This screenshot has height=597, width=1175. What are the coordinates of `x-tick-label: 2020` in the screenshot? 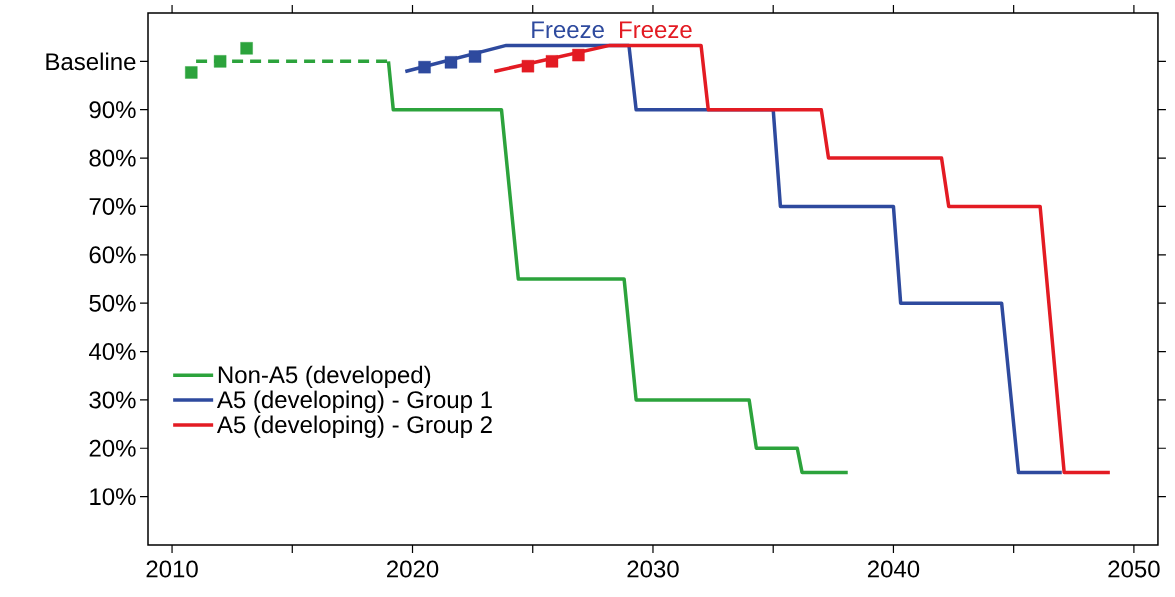 It's located at (413, 569).